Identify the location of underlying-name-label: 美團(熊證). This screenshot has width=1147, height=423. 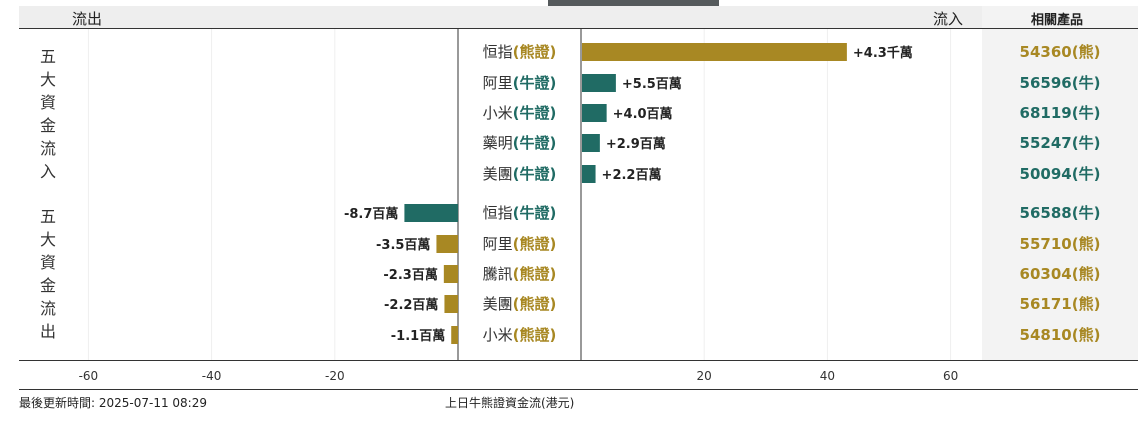
(520, 304).